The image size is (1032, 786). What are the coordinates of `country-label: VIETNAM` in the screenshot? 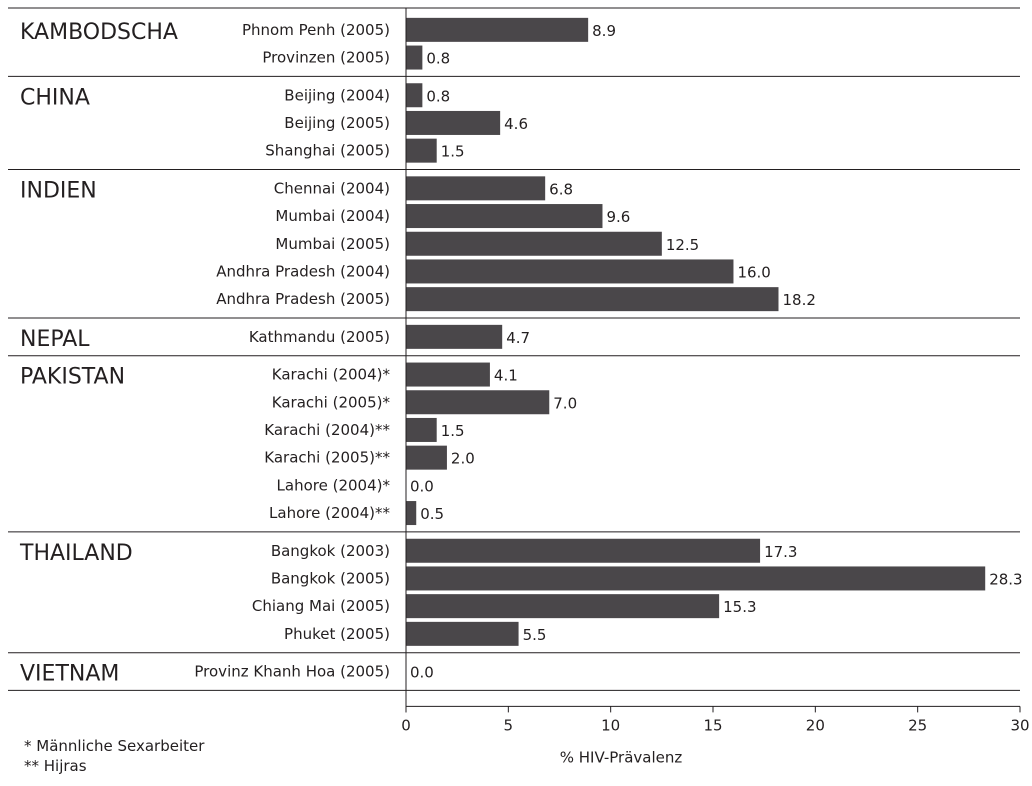 It's located at (69, 674).